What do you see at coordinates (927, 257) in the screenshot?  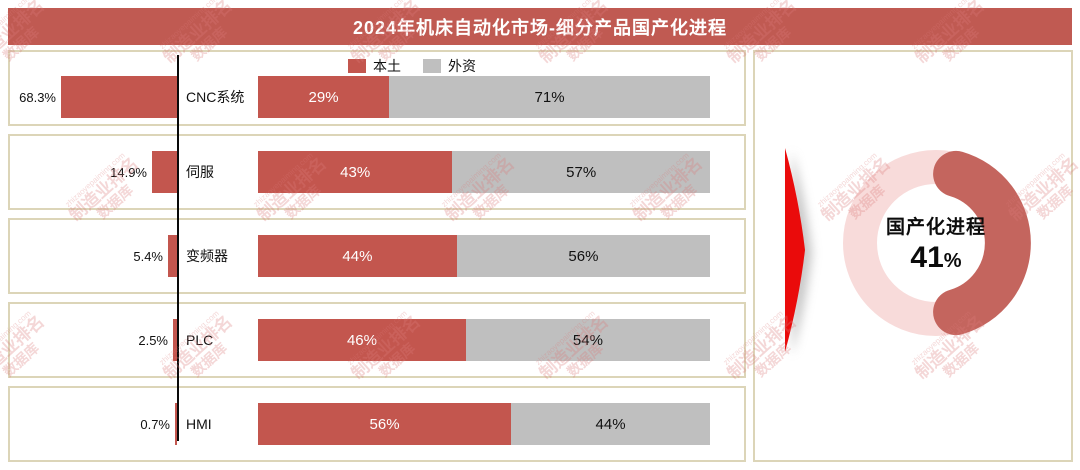 I see `donut-value-number: 41` at bounding box center [927, 257].